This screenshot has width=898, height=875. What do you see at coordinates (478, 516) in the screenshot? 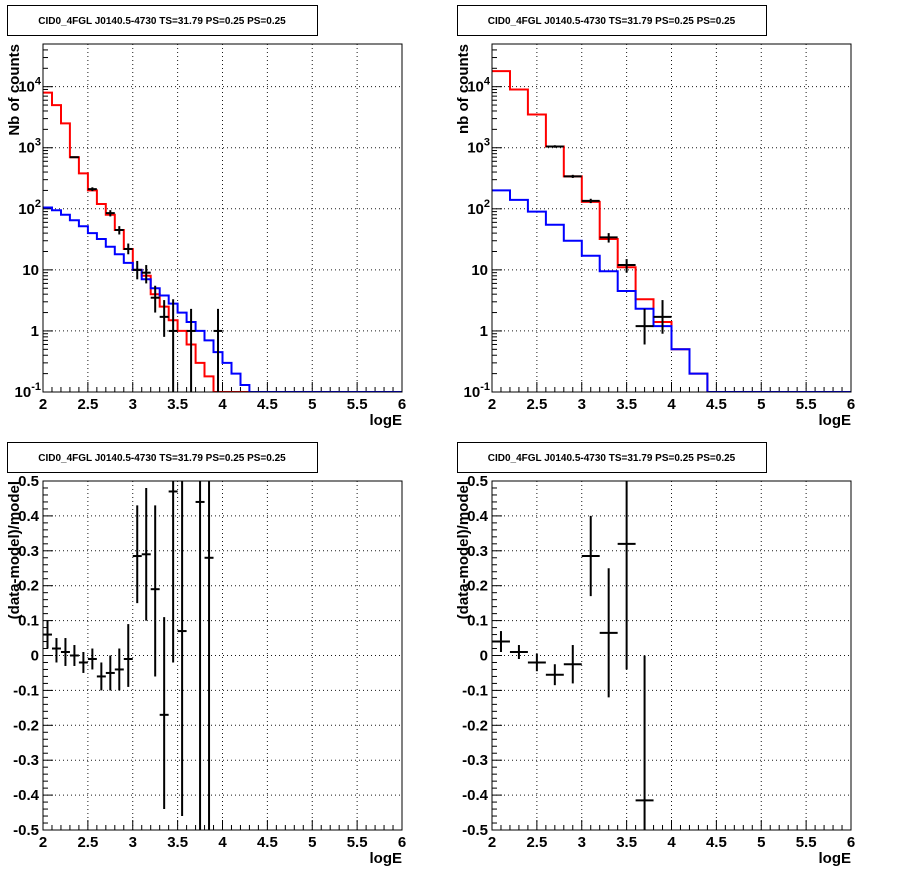
I see `y-tick-label: 0.4` at bounding box center [478, 516].